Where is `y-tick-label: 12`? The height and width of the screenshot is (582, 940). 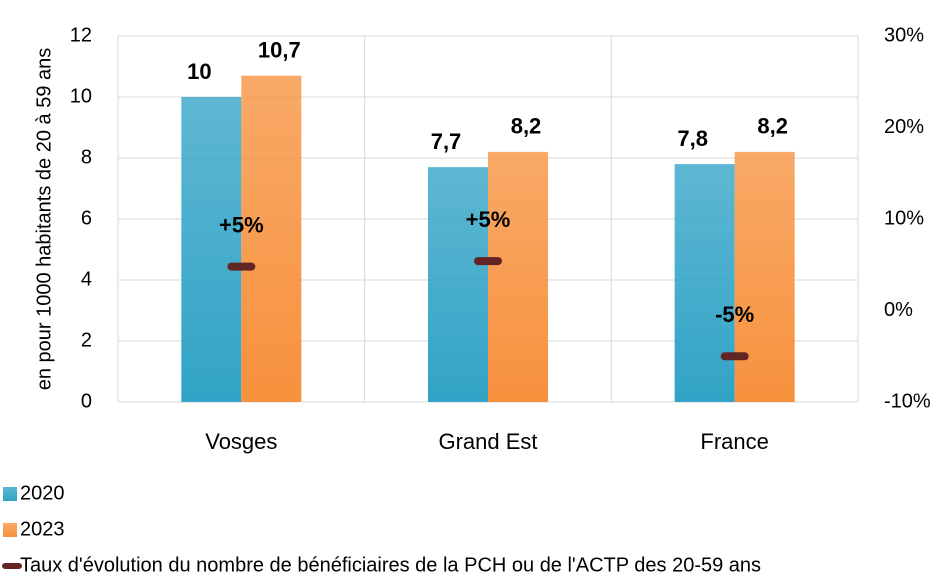 y-tick-label: 12 is located at coordinates (81, 35).